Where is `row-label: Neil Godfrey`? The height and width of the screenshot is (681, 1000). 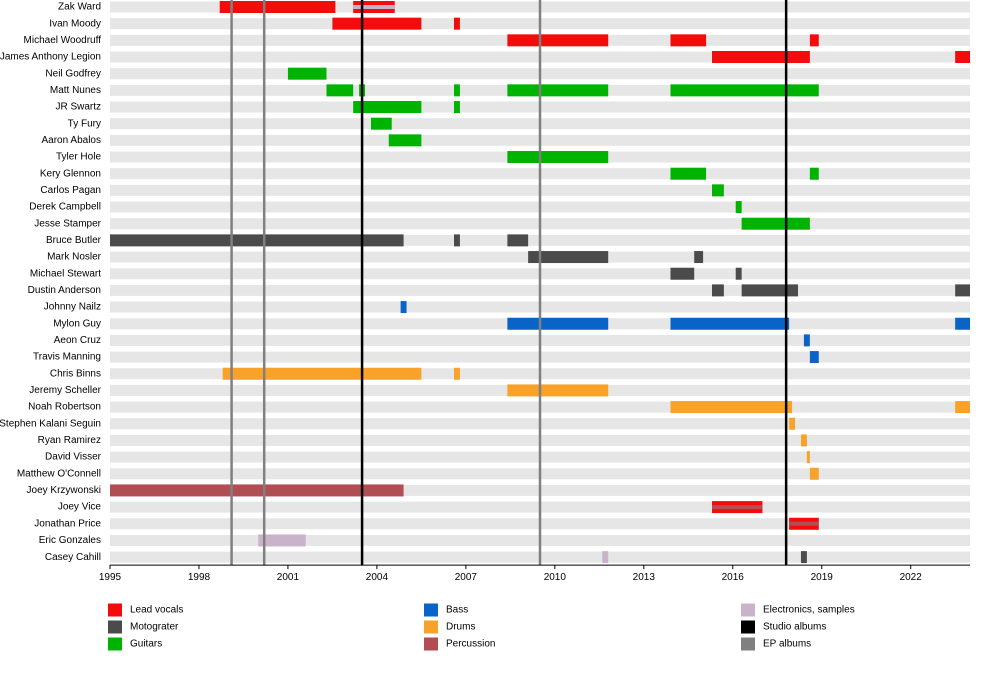
row-label: Neil Godfrey is located at coordinates (73, 73).